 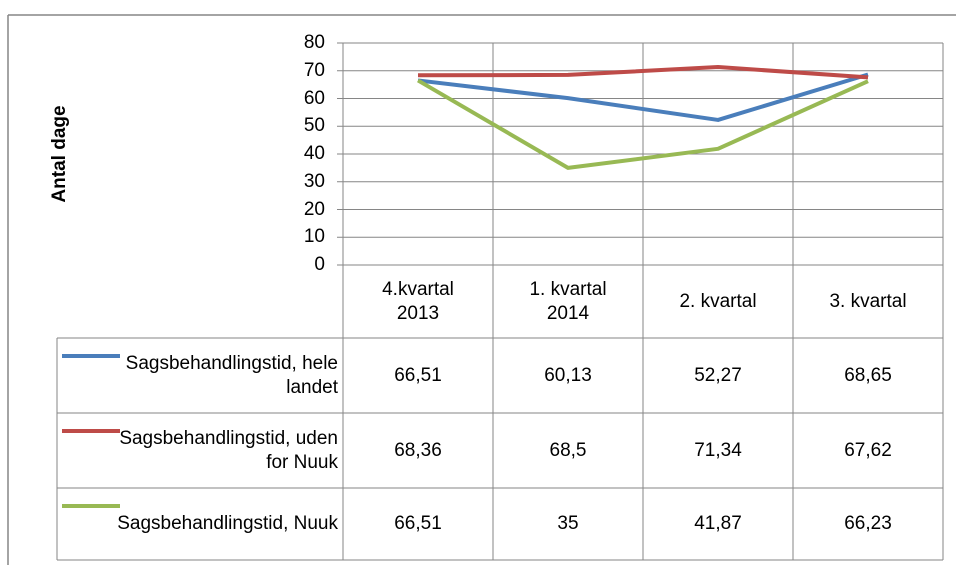 What do you see at coordinates (228, 450) in the screenshot?
I see `legend-entry: Sagsbehandlingstid, uden for Nuuk` at bounding box center [228, 450].